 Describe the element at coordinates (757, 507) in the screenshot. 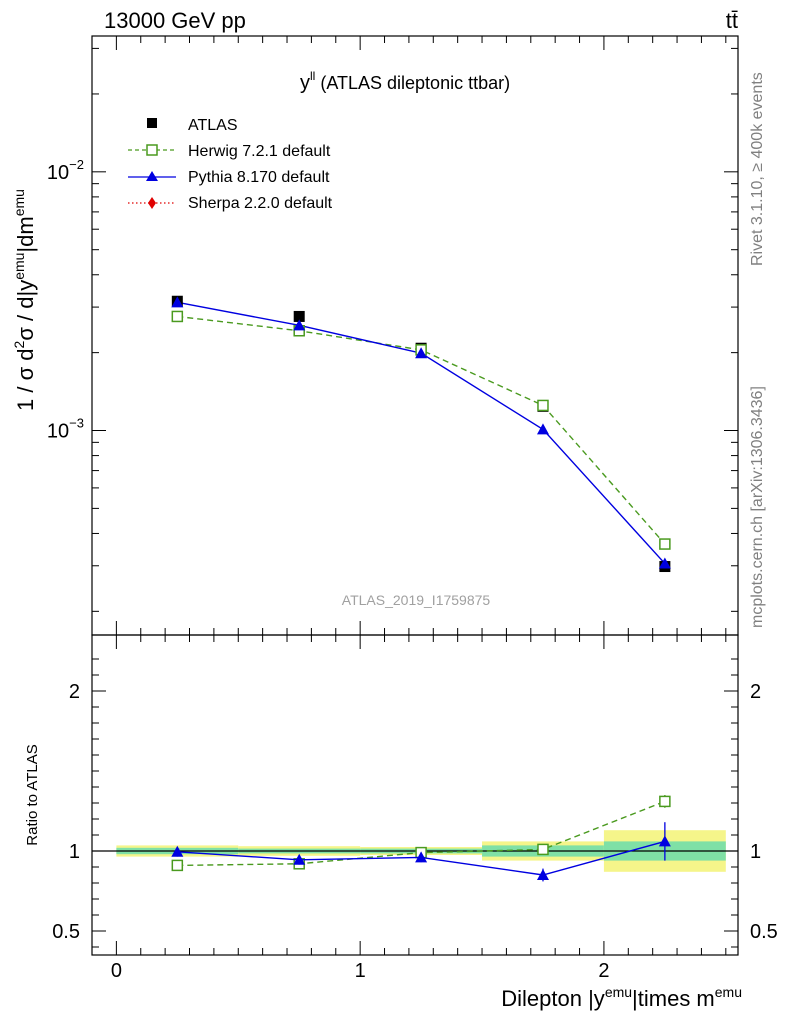

I see `mcplots-source-label: mcplots.cern.ch [arXiv:1306.3436]` at that location.